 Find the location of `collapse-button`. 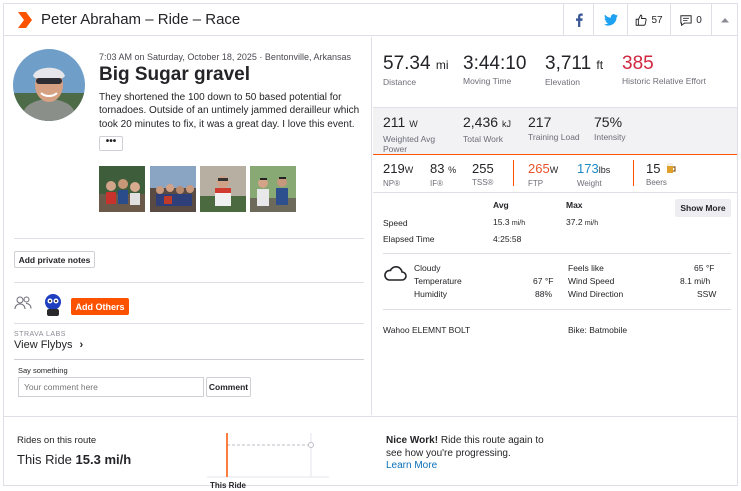

collapse-button is located at coordinates (724, 20).